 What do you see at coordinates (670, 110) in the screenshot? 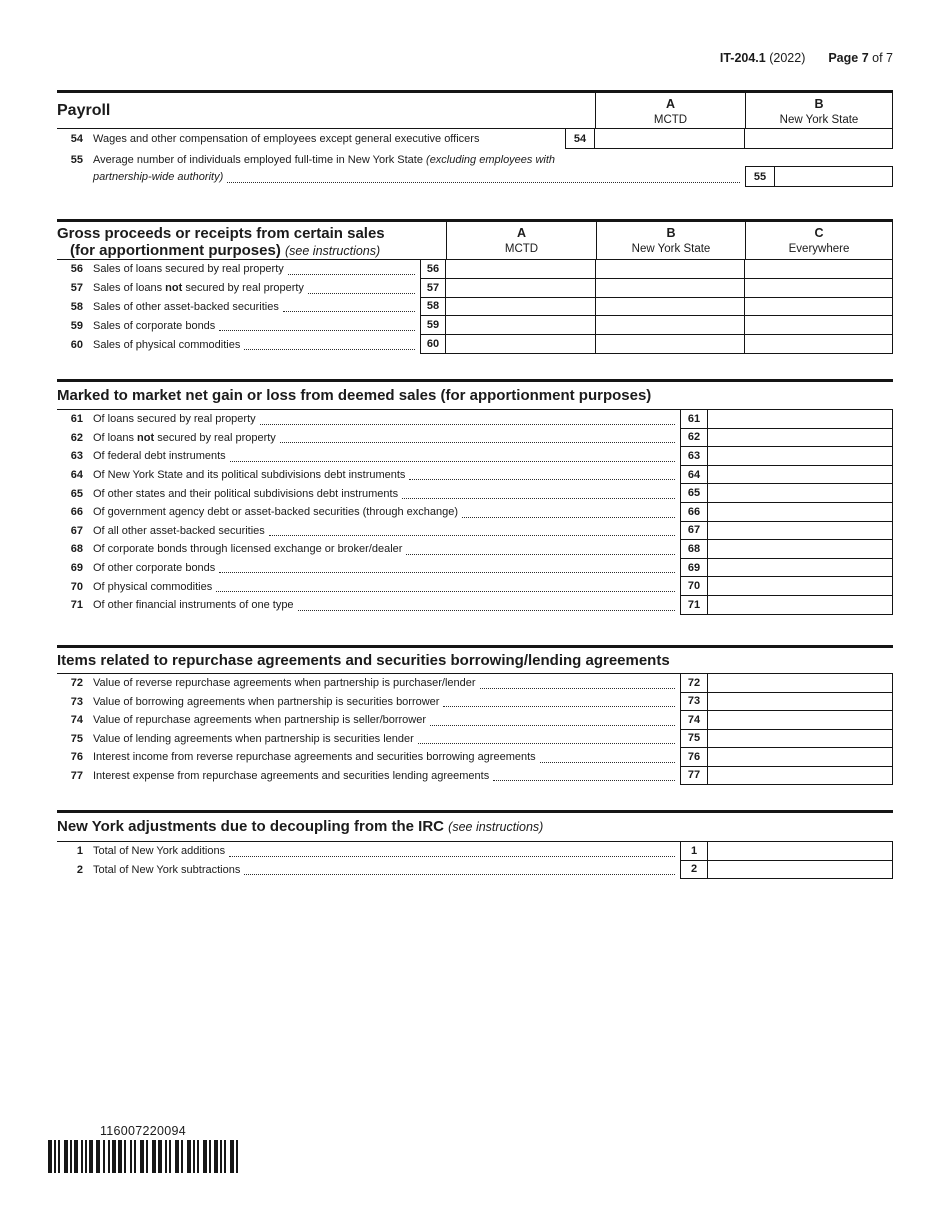
I see `column-header-a-mctd: A MCTD` at bounding box center [670, 110].